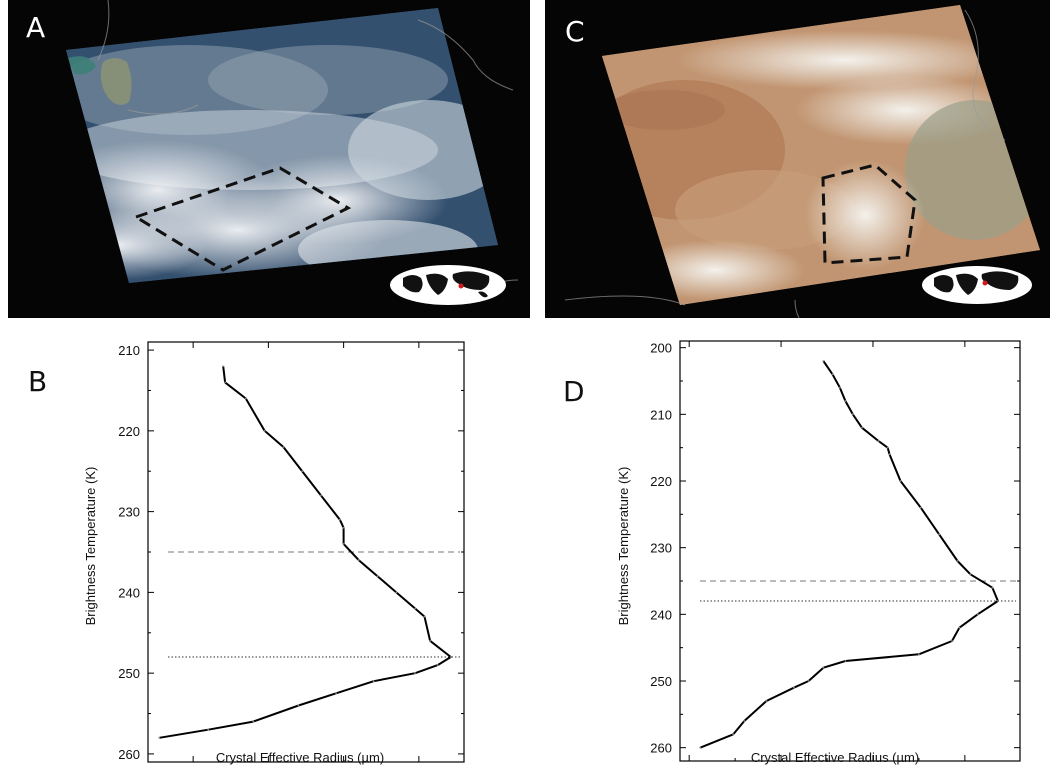  What do you see at coordinates (661, 348) in the screenshot?
I see `y-tick-label-d: 200` at bounding box center [661, 348].